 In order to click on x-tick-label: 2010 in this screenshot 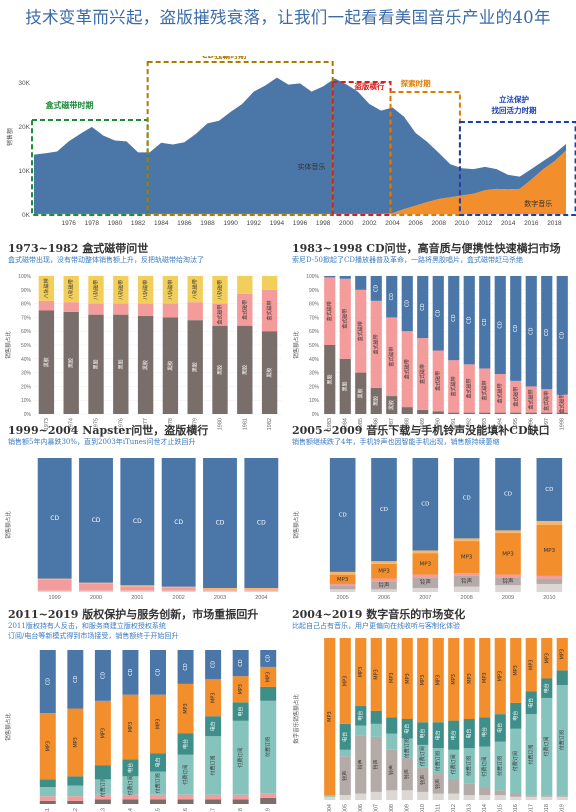, I will do `click(423, 808)`.